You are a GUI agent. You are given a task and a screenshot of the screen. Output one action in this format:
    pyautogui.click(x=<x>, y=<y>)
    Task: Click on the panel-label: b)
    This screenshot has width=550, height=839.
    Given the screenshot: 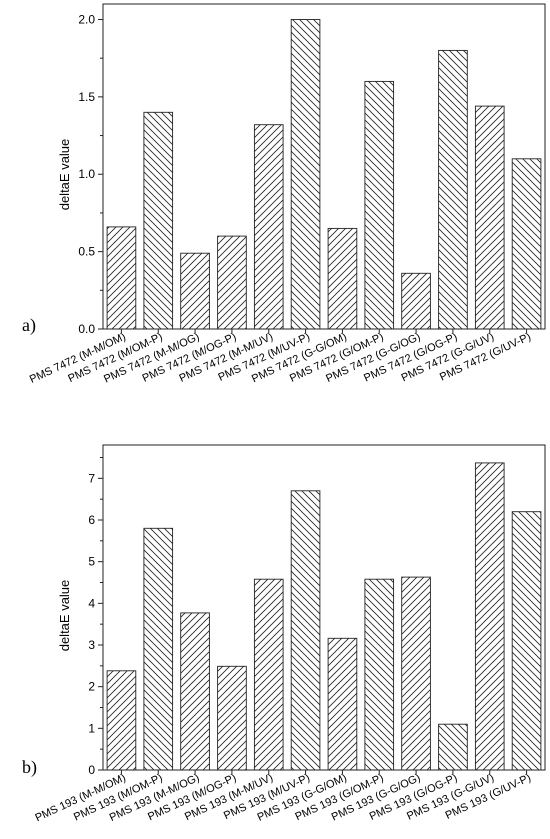 What is the action you would take?
    pyautogui.click(x=29, y=767)
    